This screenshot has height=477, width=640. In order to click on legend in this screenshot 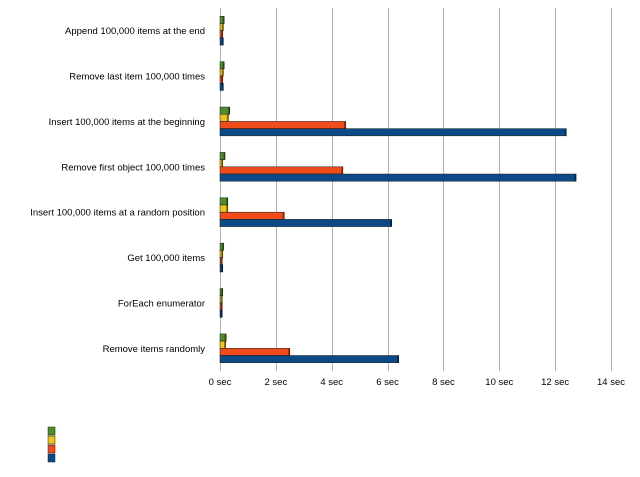, I will do `click(51, 444)`.